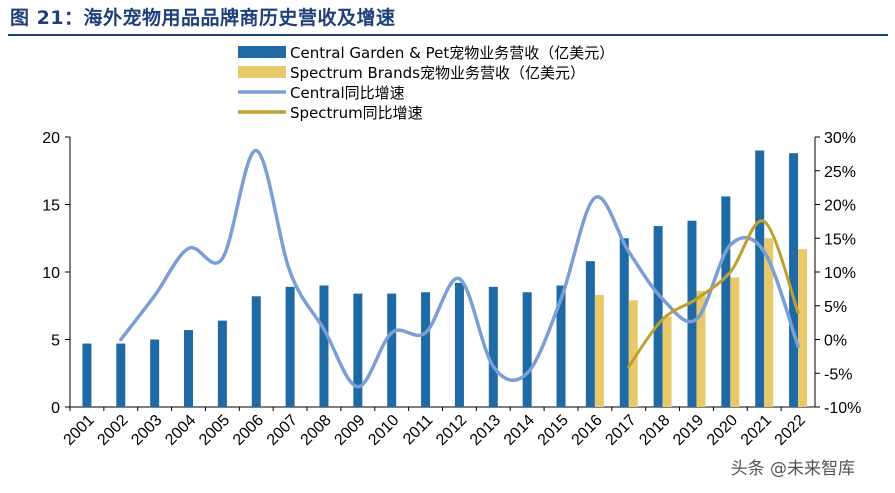 This screenshot has height=493, width=895. What do you see at coordinates (587, 430) in the screenshot?
I see `x-tick-label: 2016` at bounding box center [587, 430].